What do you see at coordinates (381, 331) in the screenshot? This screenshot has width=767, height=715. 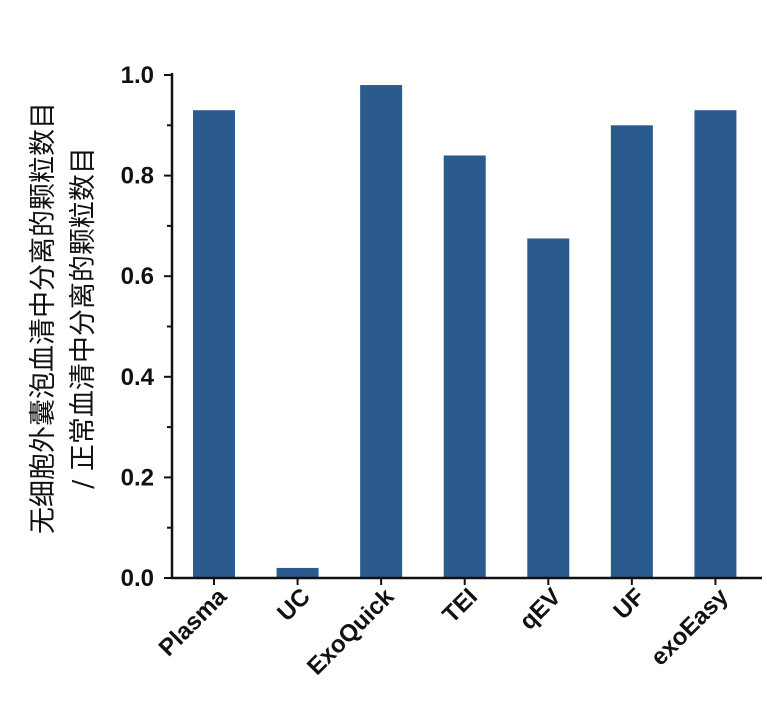 I see `bar-exoquick` at bounding box center [381, 331].